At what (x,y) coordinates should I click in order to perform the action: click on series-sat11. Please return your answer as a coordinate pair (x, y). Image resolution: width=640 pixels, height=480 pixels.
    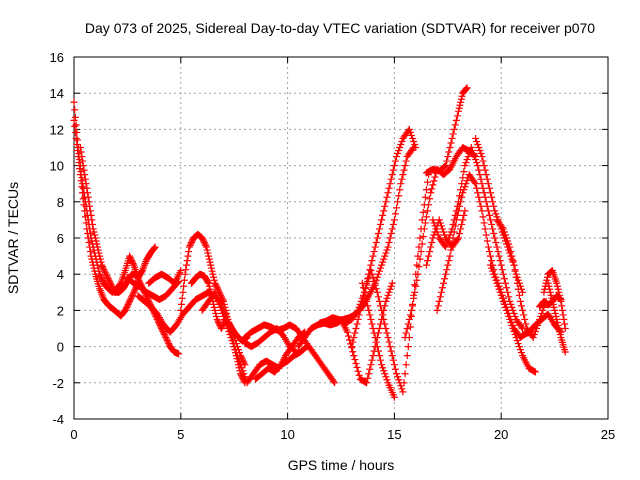
    Looking at the image, I should click on (270, 340).